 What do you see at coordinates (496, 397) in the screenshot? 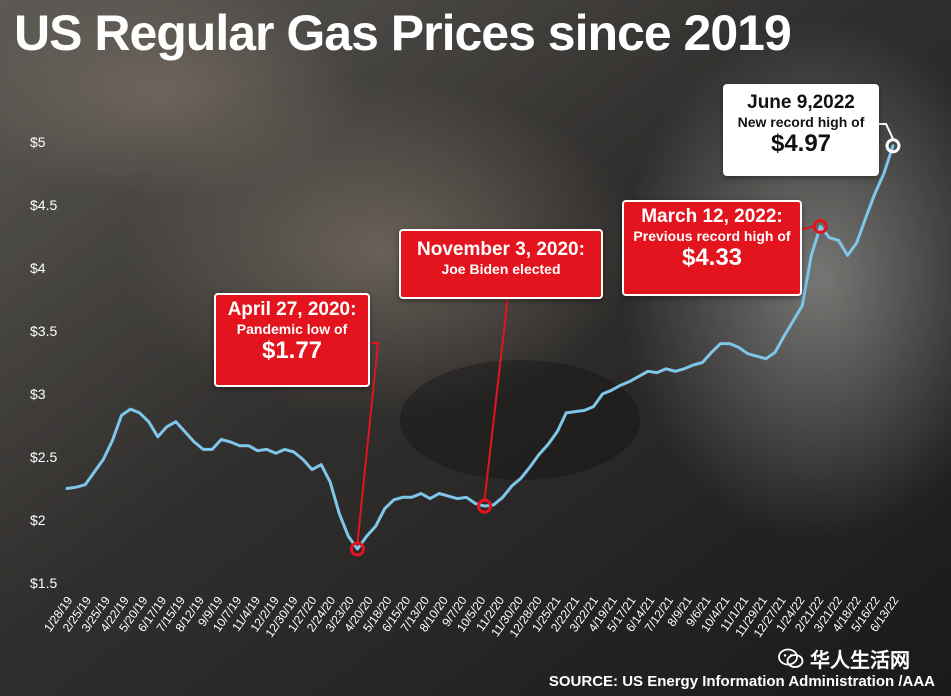
I see `leader-line-election` at bounding box center [496, 397].